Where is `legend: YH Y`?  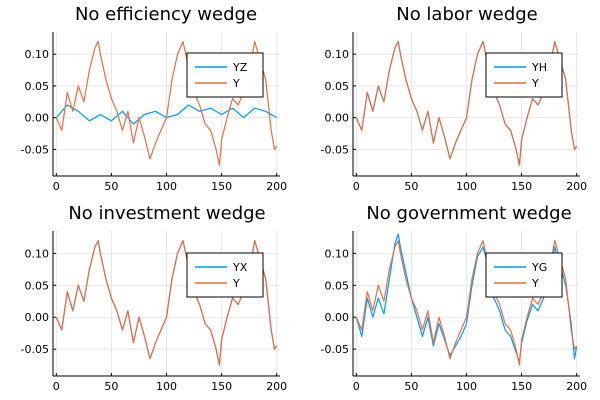
legend: YH Y is located at coordinates (524, 75).